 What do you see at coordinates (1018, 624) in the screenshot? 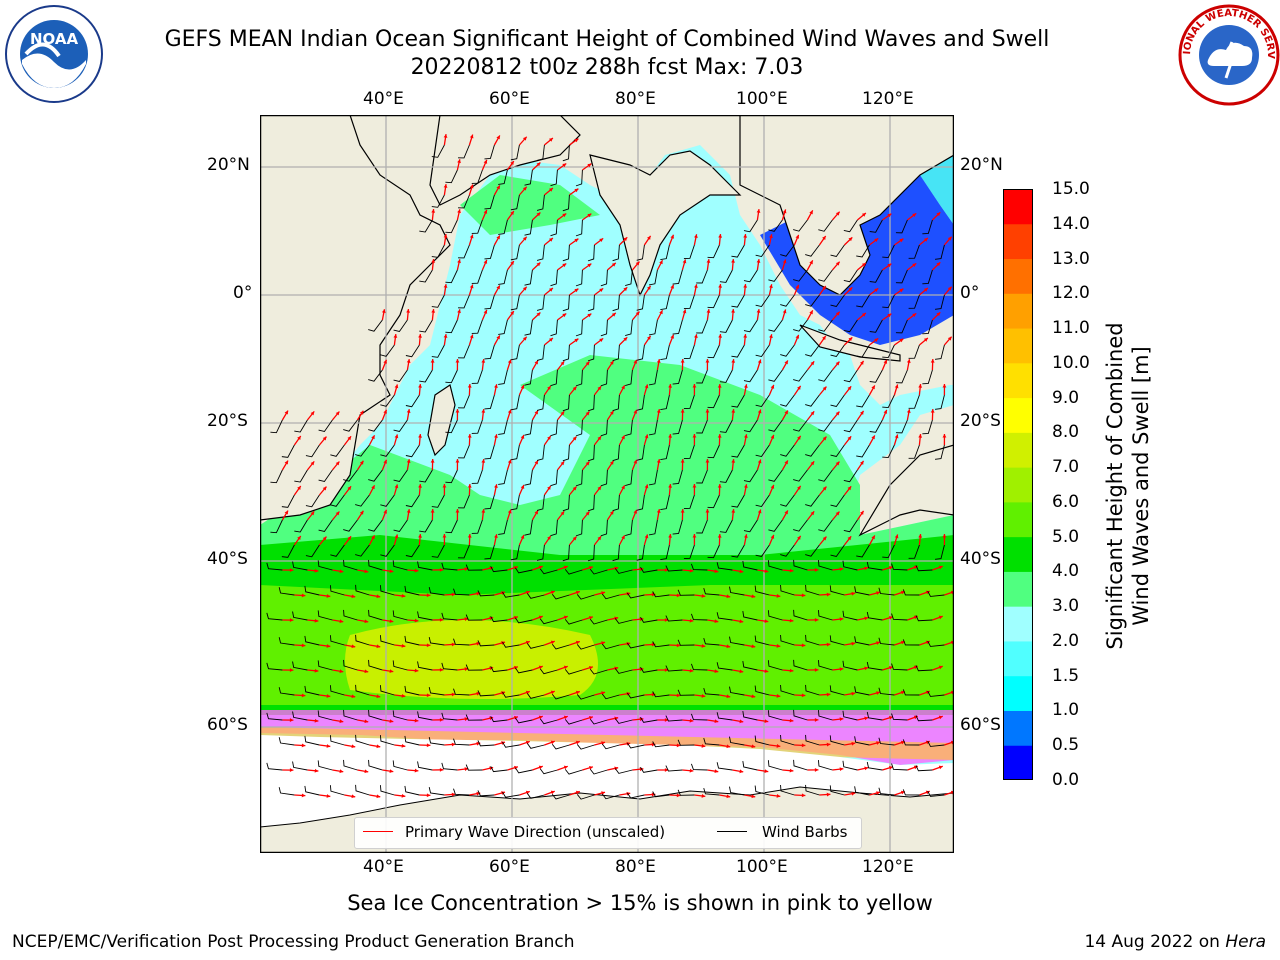
I see `colorbar-segment` at bounding box center [1018, 624].